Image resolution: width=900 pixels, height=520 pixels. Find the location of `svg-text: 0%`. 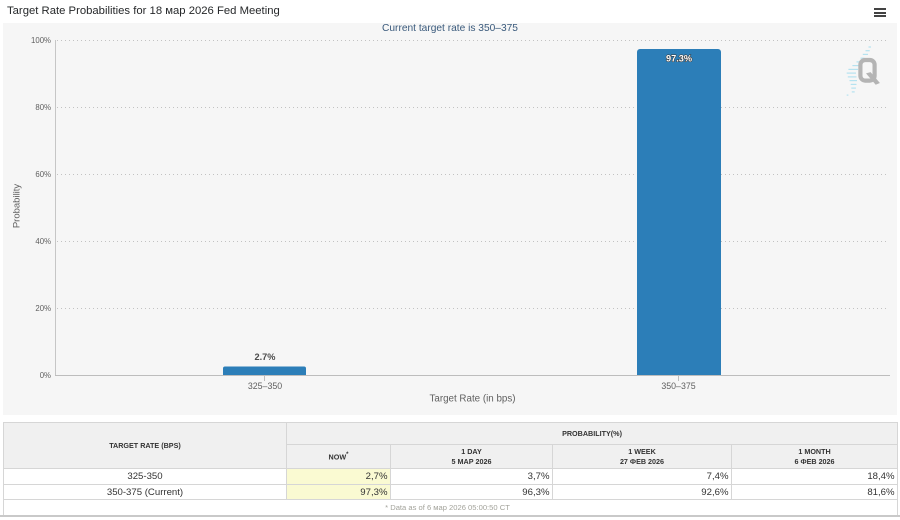

svg-text: 0% is located at coordinates (45, 375).